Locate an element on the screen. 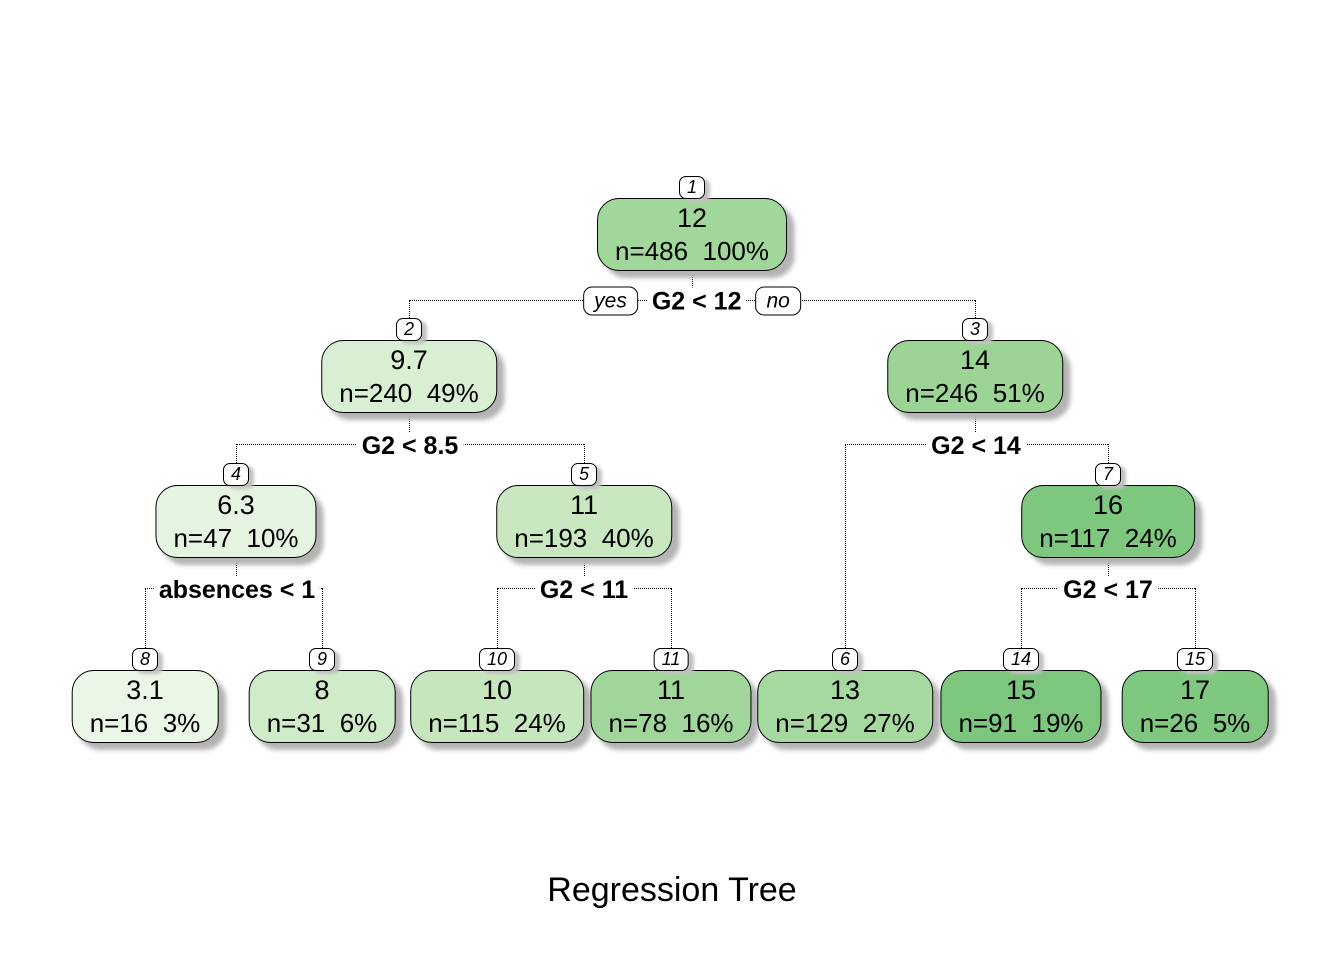 This screenshot has width=1344, height=960. split-root: yes G2 < 12 no is located at coordinates (692, 301).